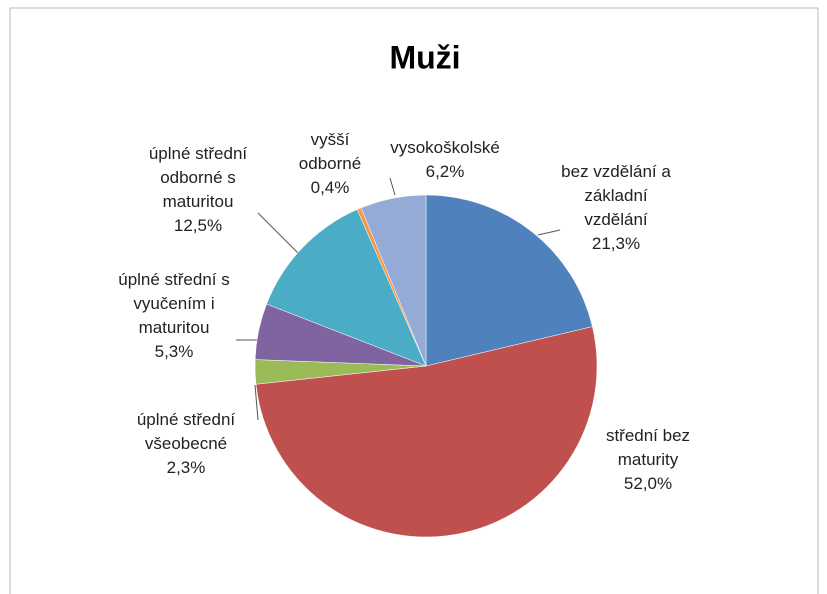  I want to click on slice-label: bez vzdělání a základní vzdělání 21,3%, so click(616, 208).